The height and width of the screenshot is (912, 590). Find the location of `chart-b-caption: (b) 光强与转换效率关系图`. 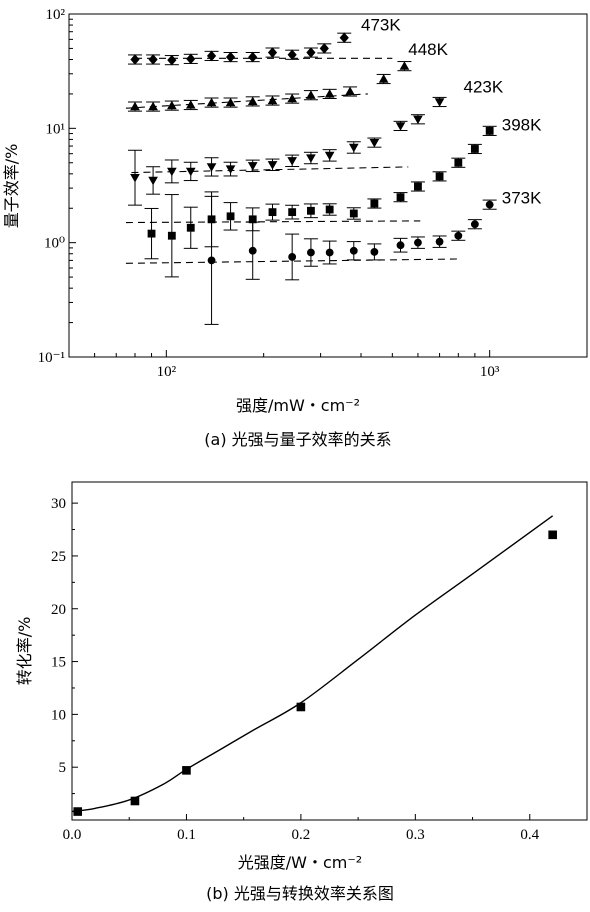

chart-b-caption: (b) 光强与转换效率关系图 is located at coordinates (300, 893).